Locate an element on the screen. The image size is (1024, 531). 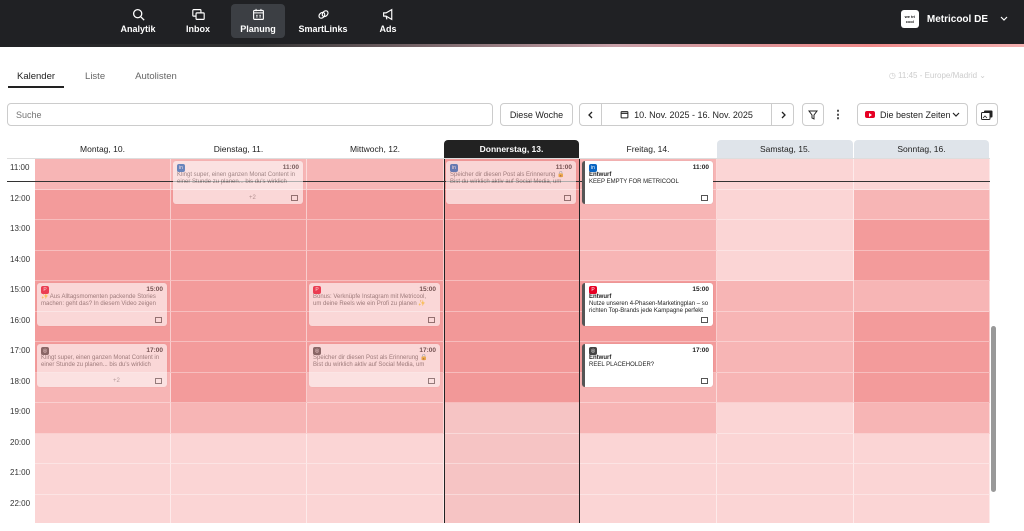
post-card: ◎ 17:00 Entwurf REEL PLACEHOLDER? is located at coordinates (647, 365).